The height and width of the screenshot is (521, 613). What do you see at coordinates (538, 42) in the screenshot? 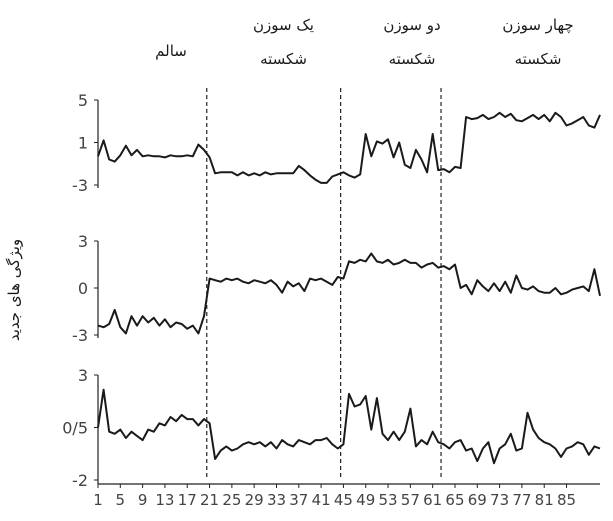
I see `header-four-broken-needles: چهار سوزن شکسته` at bounding box center [538, 42].